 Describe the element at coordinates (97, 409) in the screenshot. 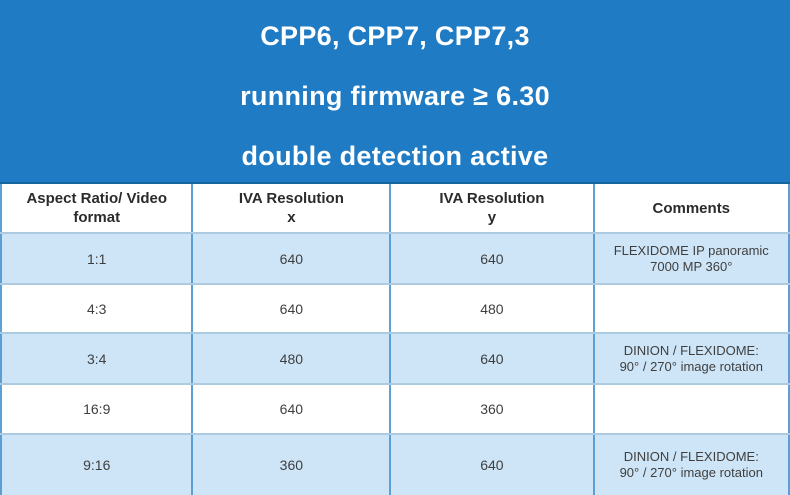

I see `cell-aspect-ratio: 16:9` at that location.